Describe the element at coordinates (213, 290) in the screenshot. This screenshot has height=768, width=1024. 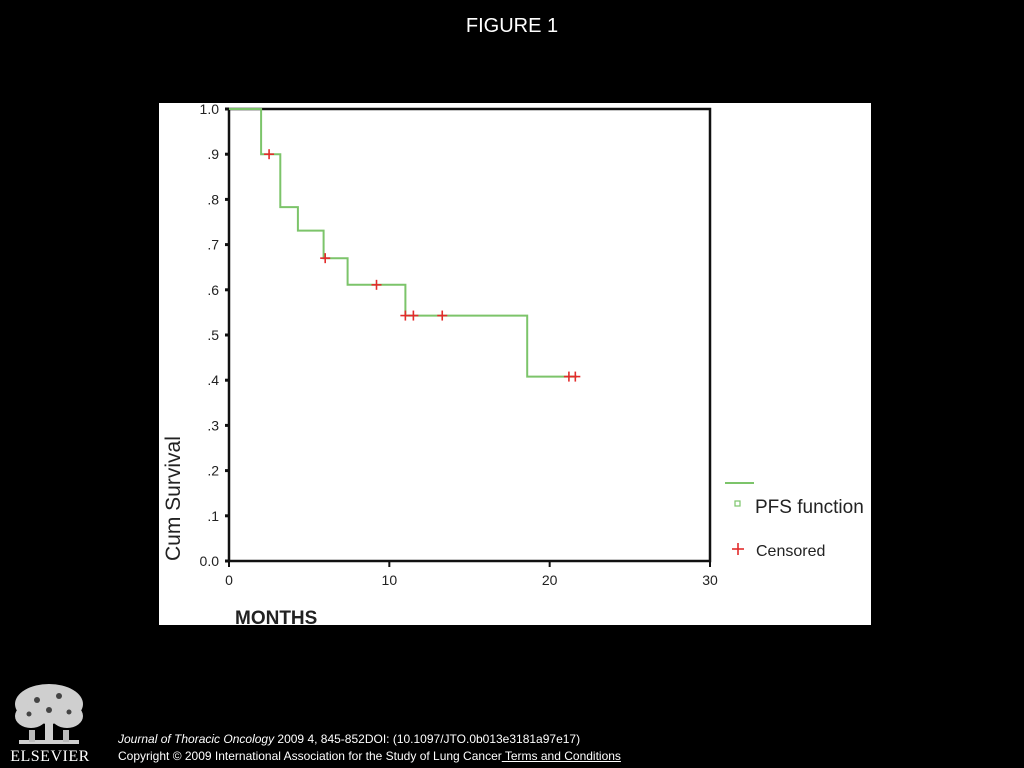
I see `y-tick-label: .6` at that location.